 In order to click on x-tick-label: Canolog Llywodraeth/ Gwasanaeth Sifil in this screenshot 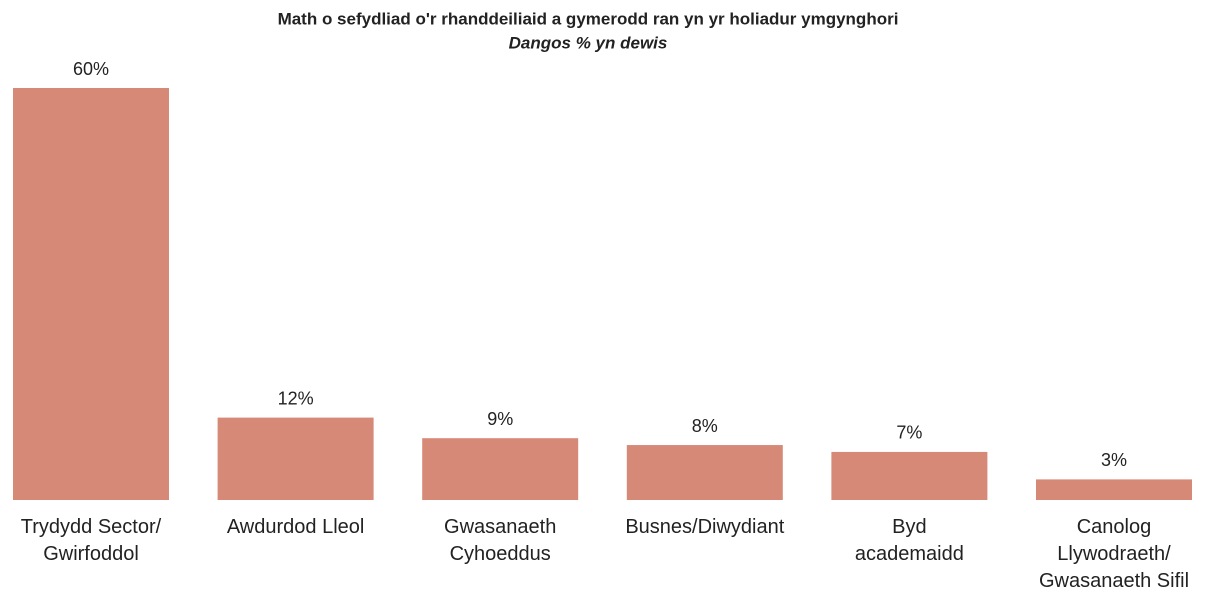, I will do `click(1114, 554)`.